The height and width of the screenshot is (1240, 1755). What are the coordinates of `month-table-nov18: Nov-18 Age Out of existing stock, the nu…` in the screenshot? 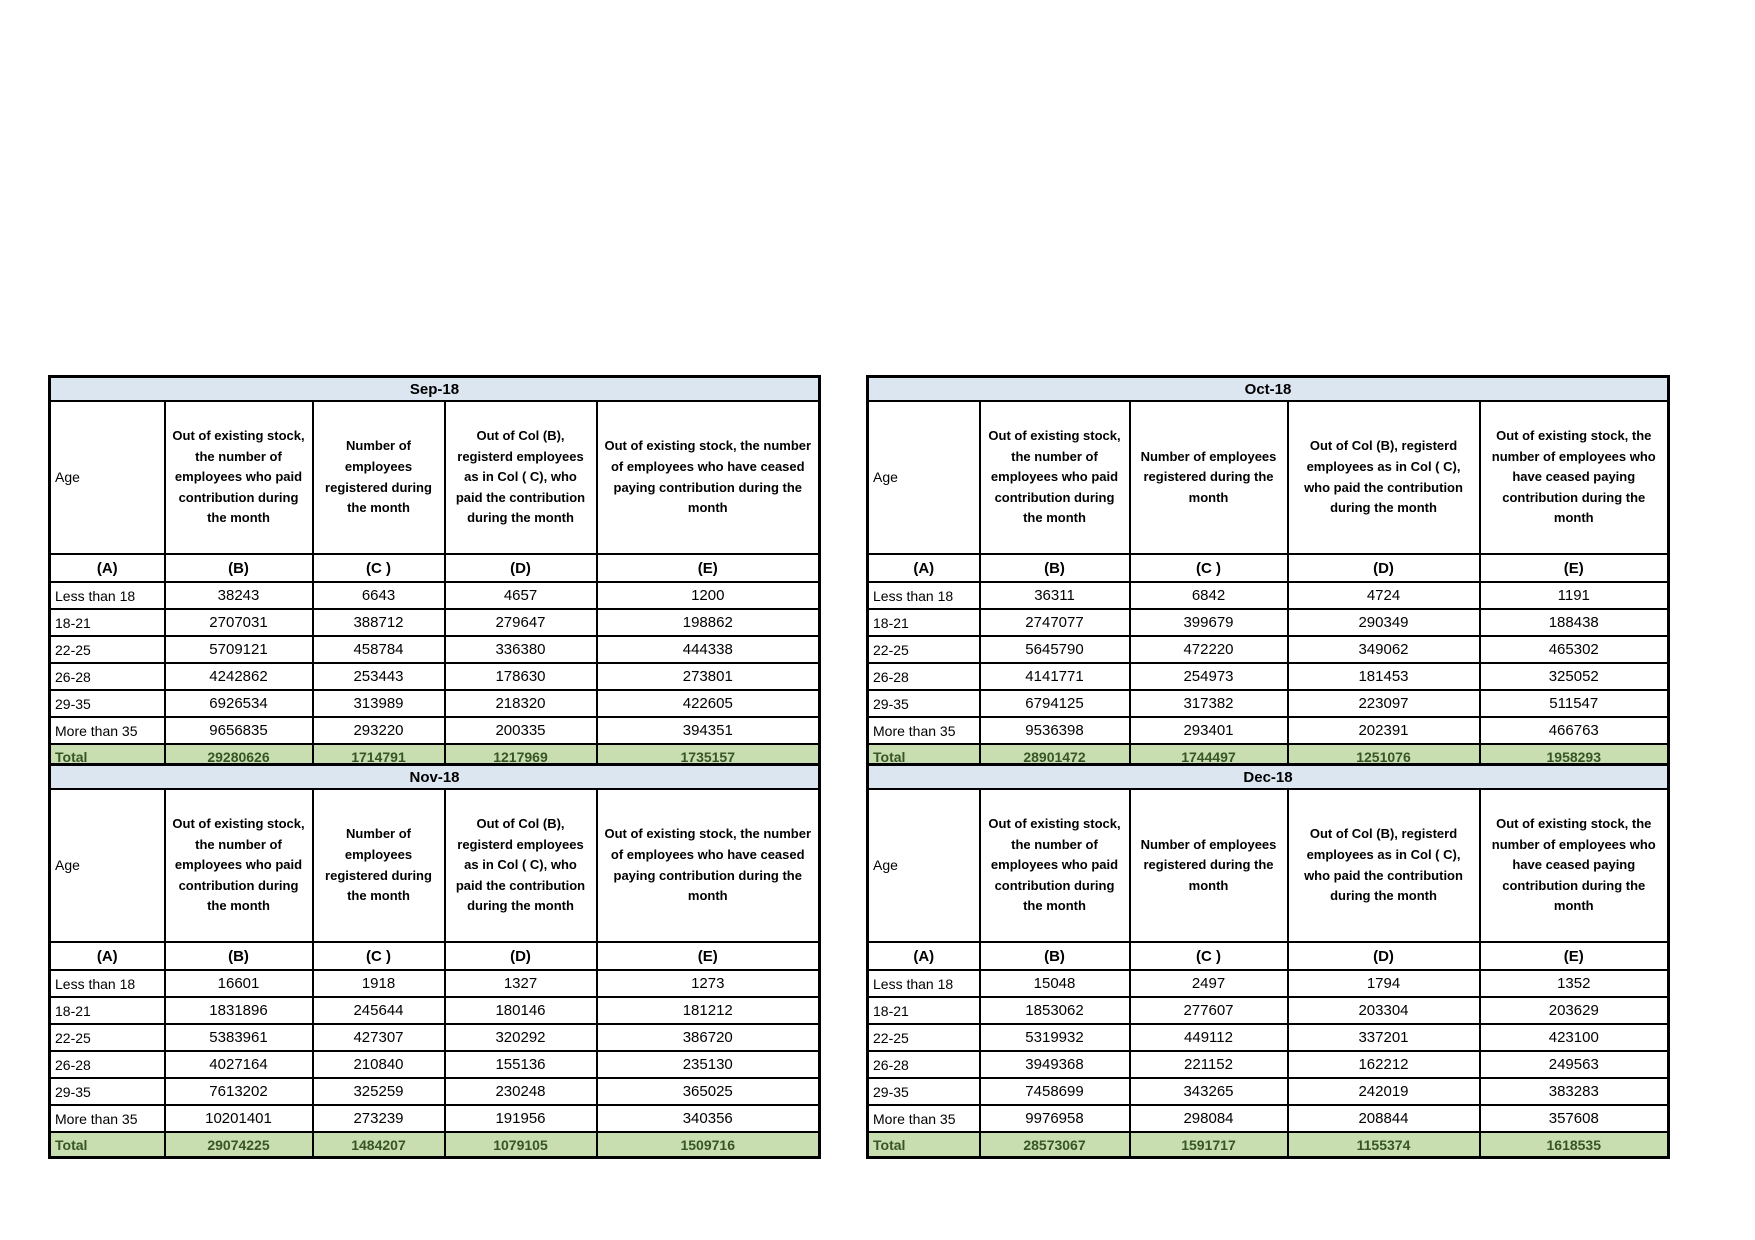 It's located at (434, 961).